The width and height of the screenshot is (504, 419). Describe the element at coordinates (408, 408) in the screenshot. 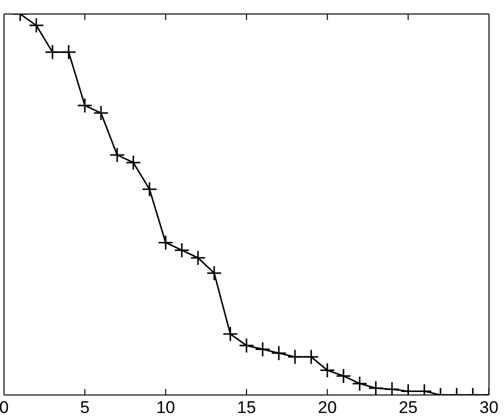

I see `x-tick-label: 25` at that location.